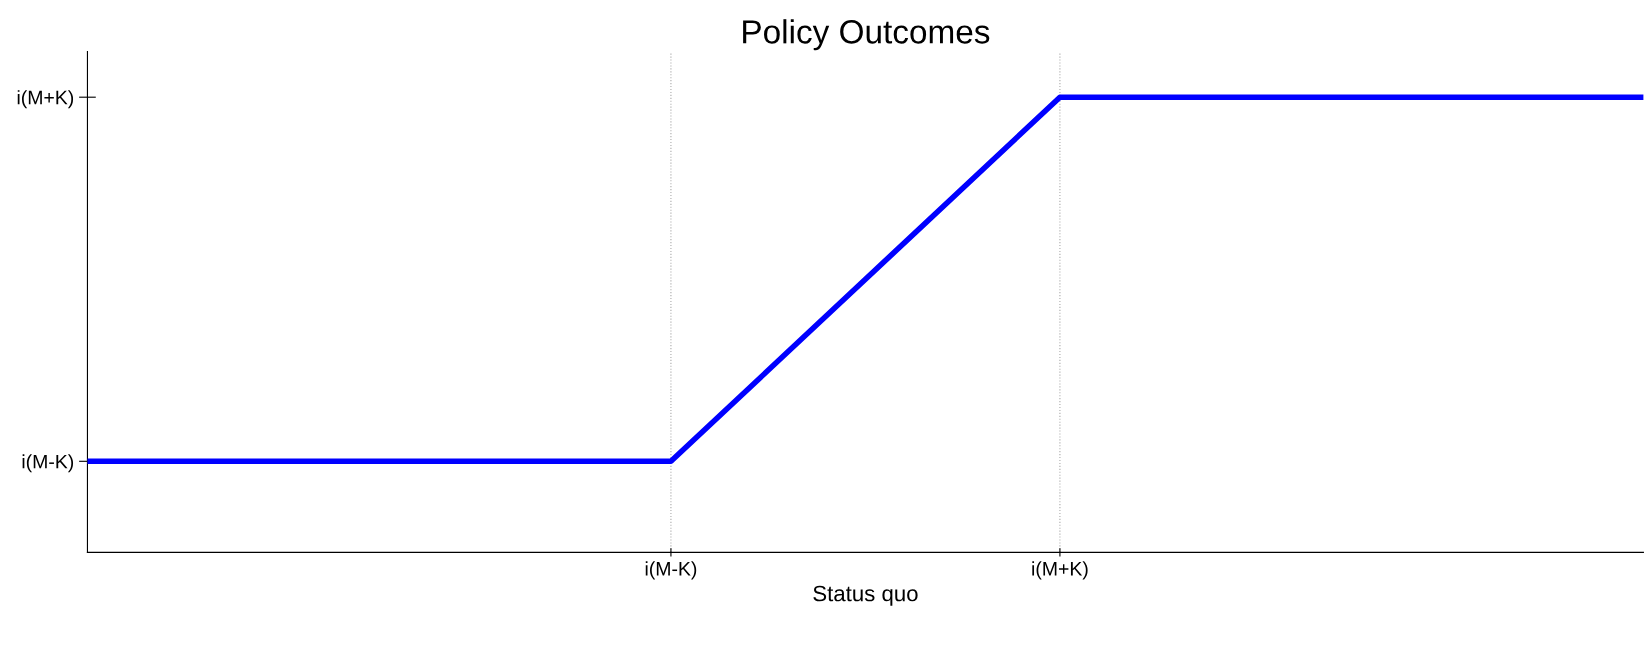  What do you see at coordinates (48, 463) in the screenshot?
I see `ref-line-label: i(M-K)` at bounding box center [48, 463].